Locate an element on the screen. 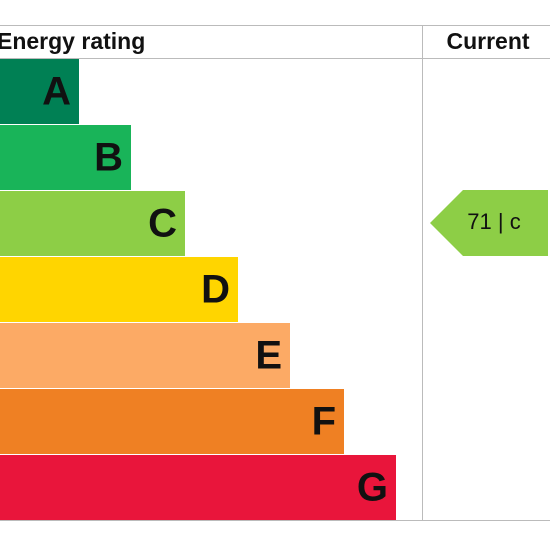  band-letter: D is located at coordinates (215, 290).